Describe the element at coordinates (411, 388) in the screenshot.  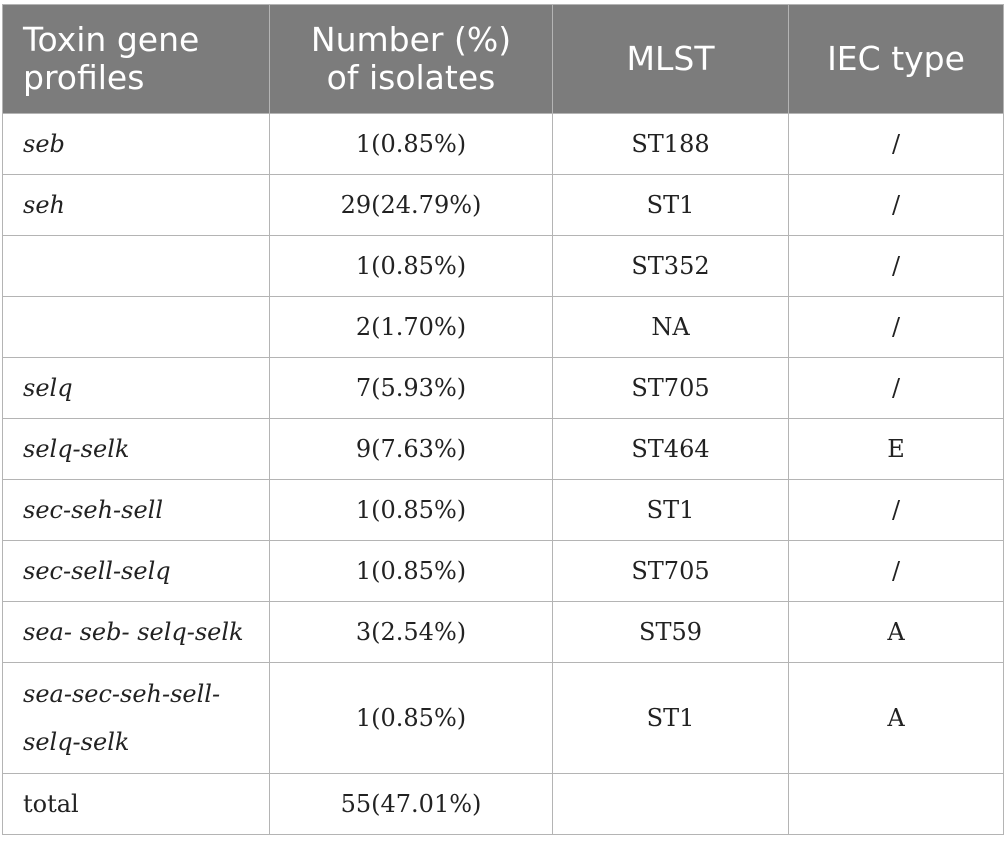
I see `cell-number: 7(5.93%)` at that location.